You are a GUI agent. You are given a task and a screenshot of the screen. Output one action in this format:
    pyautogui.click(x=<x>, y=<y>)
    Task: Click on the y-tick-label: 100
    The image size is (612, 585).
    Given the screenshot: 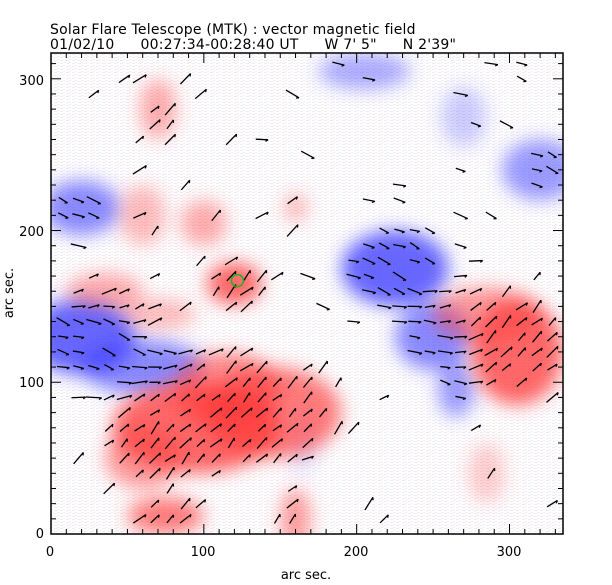 What is the action you would take?
    pyautogui.click(x=31, y=383)
    